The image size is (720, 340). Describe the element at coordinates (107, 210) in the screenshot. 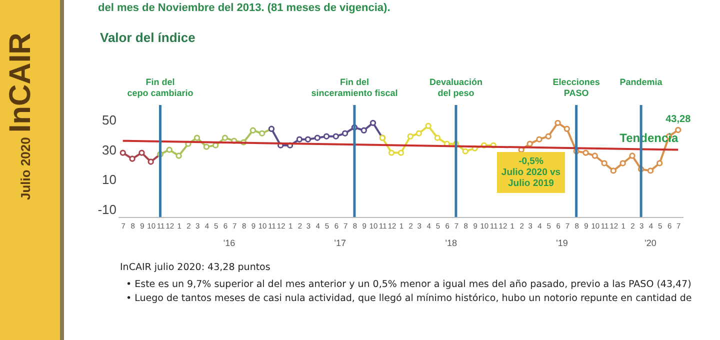

I see `y-tick-label: -10` at that location.